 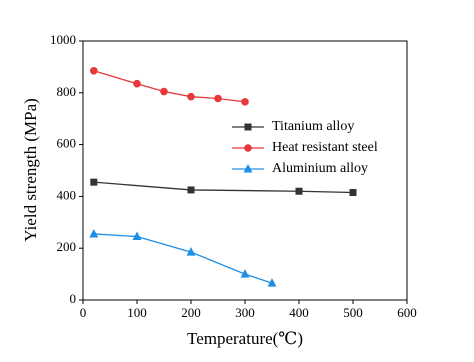 I want to click on x-axis-label: Temperature(℃), so click(x=245, y=338).